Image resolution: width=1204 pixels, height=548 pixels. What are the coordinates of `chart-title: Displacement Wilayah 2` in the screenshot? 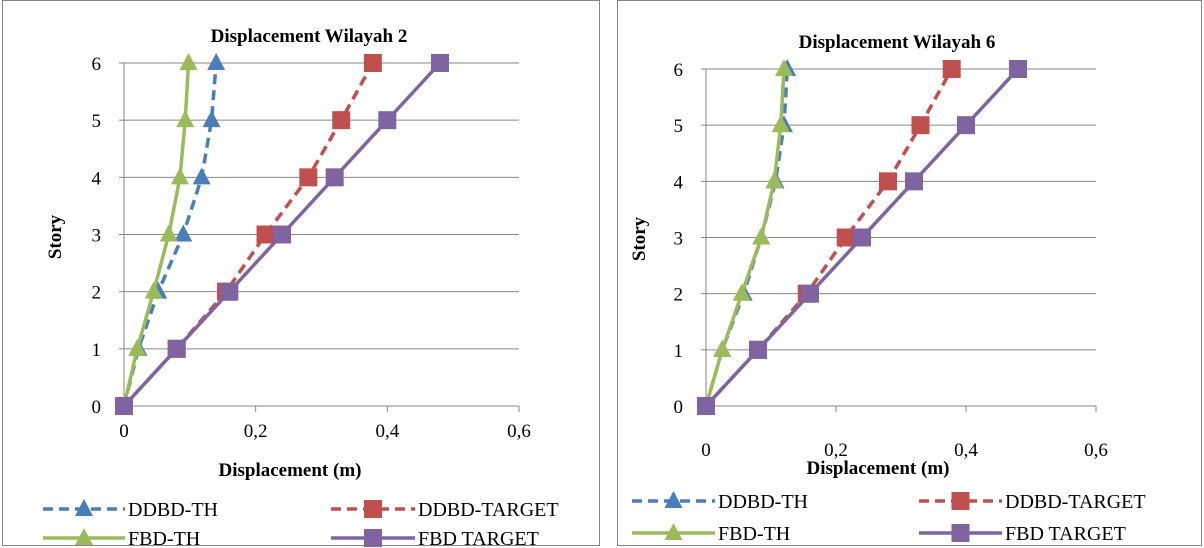 It's located at (309, 36).